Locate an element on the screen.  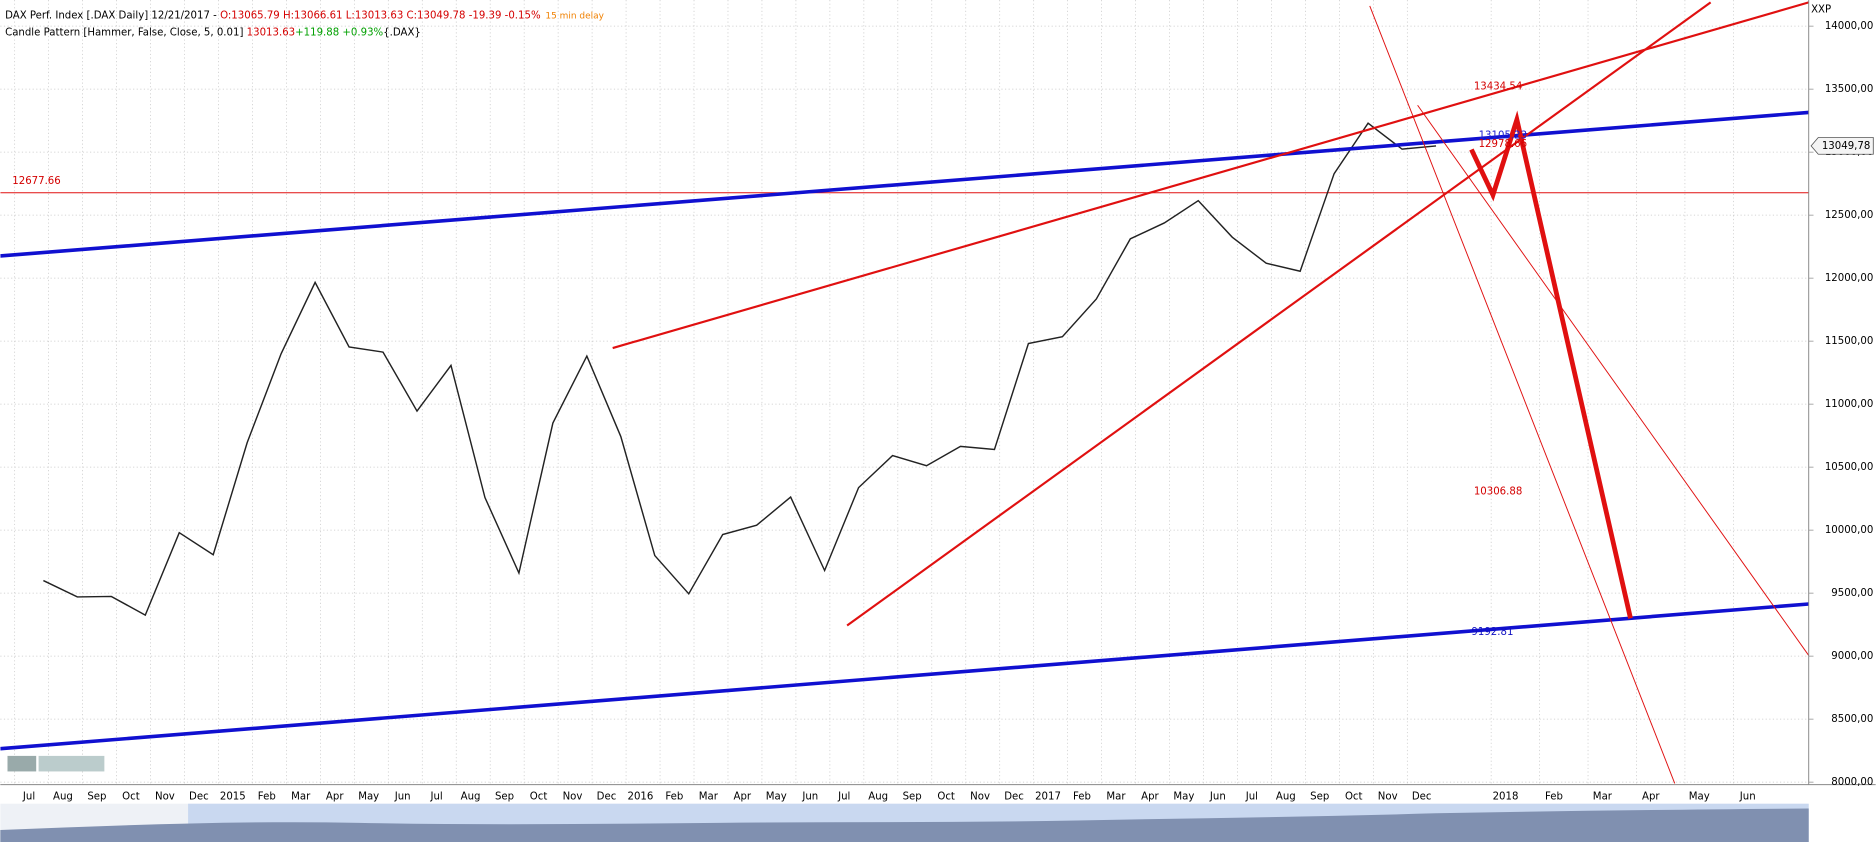
last-price-box is located at coordinates (1842, 146).